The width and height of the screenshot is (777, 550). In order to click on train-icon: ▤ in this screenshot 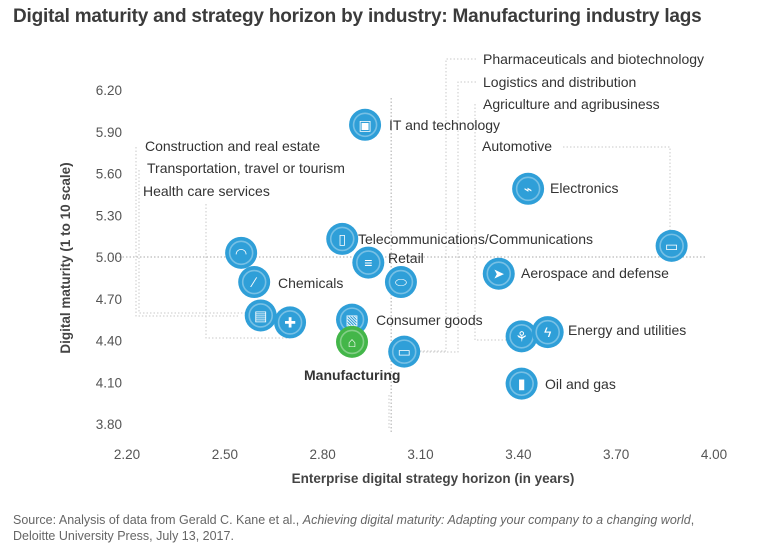, I will do `click(260, 315)`.